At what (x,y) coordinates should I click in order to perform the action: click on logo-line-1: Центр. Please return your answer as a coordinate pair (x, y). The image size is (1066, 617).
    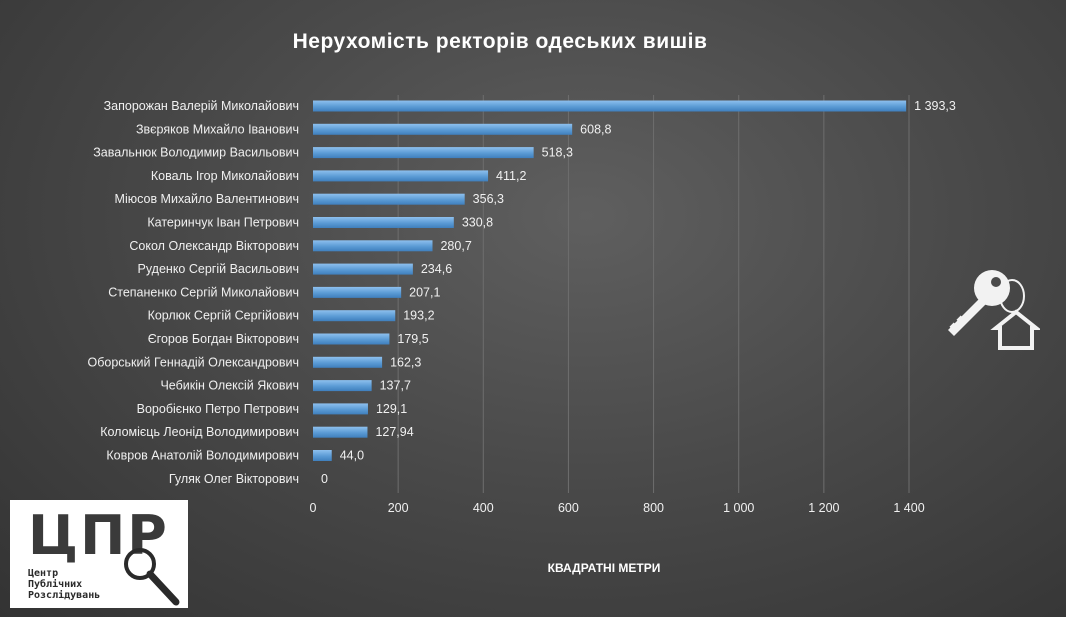
    Looking at the image, I should click on (43, 573).